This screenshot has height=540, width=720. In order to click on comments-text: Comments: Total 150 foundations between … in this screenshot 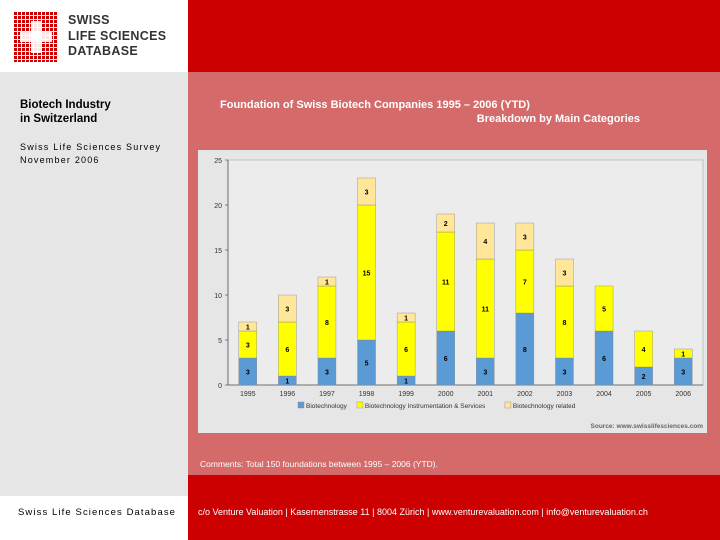, I will do `click(319, 464)`.